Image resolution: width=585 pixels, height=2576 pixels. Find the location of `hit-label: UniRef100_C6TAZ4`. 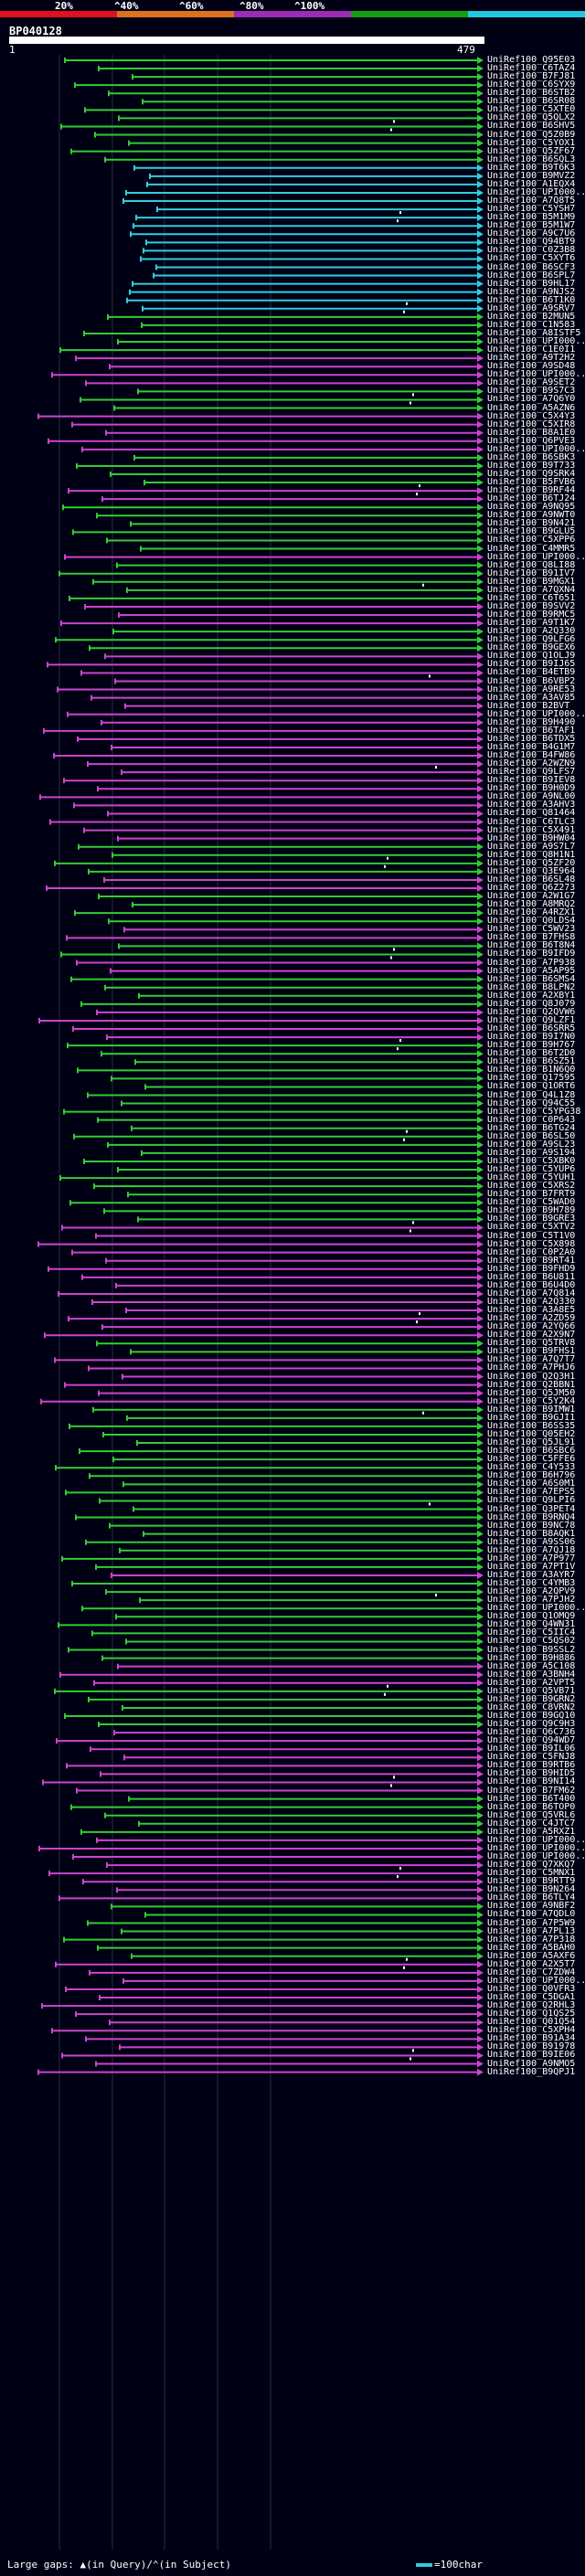

hit-label: UniRef100_C6TAZ4 is located at coordinates (532, 68).